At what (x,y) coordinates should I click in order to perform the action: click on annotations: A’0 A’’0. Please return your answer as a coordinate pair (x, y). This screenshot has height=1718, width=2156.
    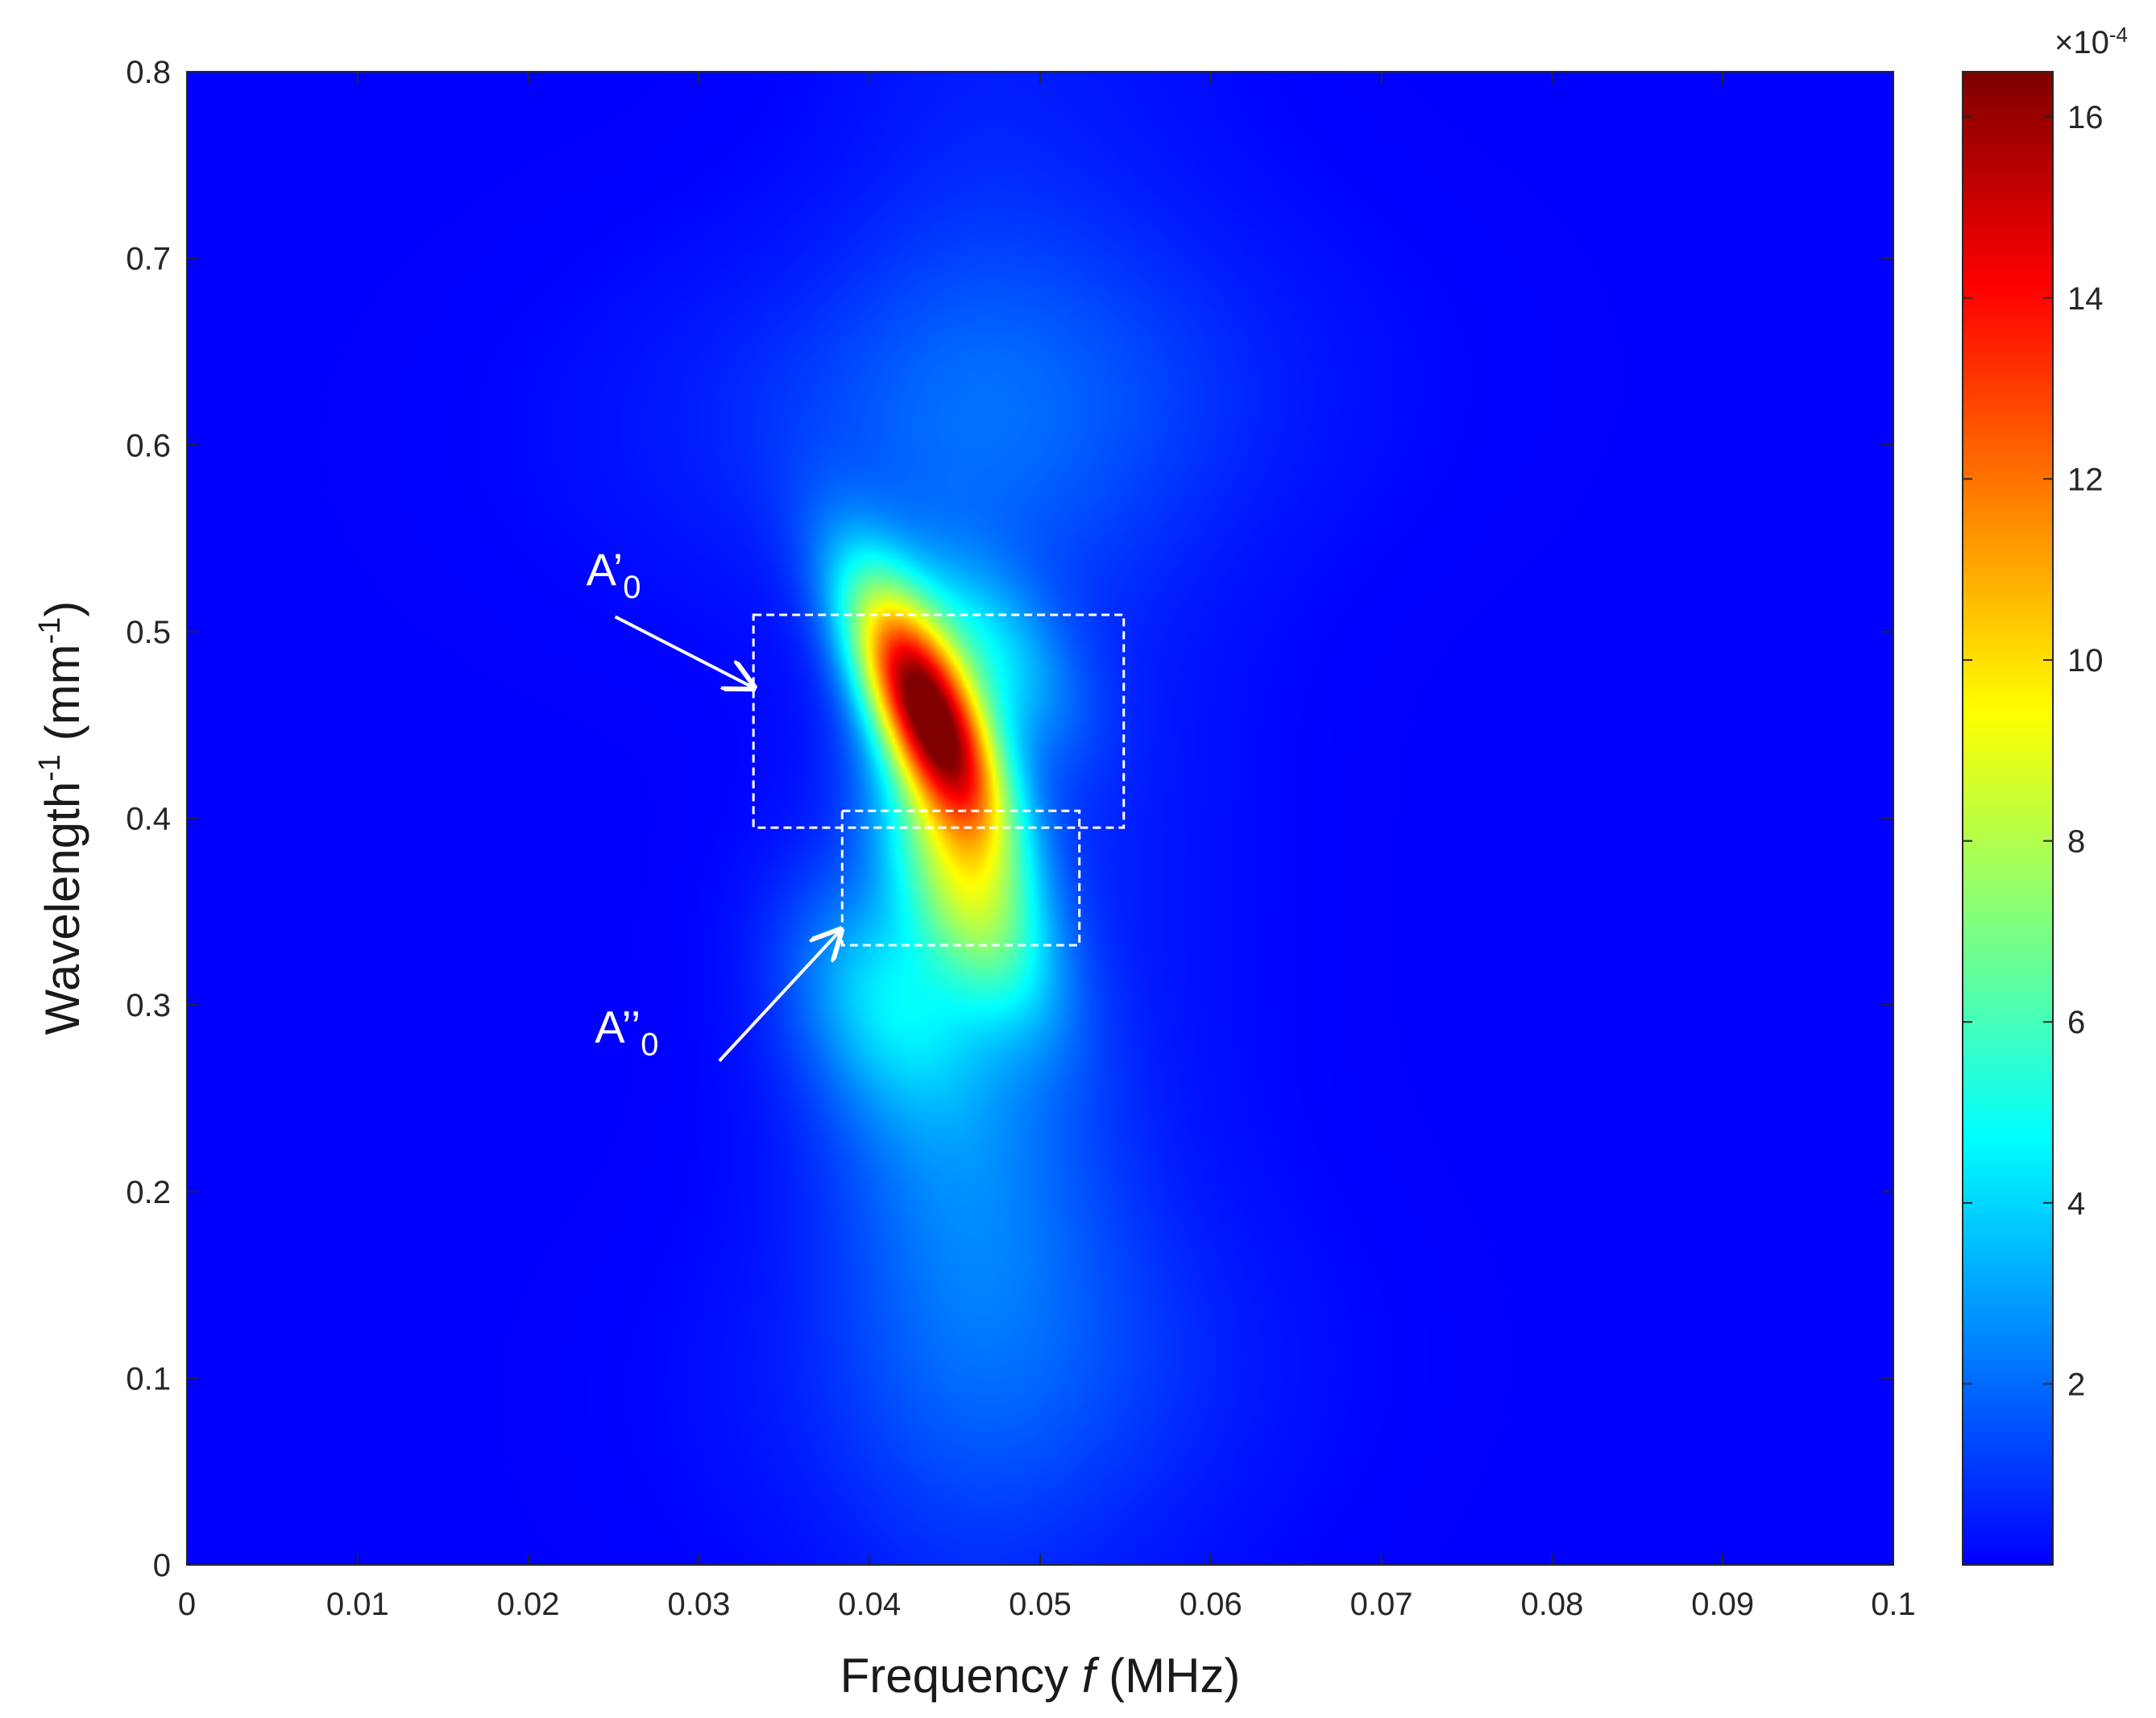
    Looking at the image, I should click on (856, 803).